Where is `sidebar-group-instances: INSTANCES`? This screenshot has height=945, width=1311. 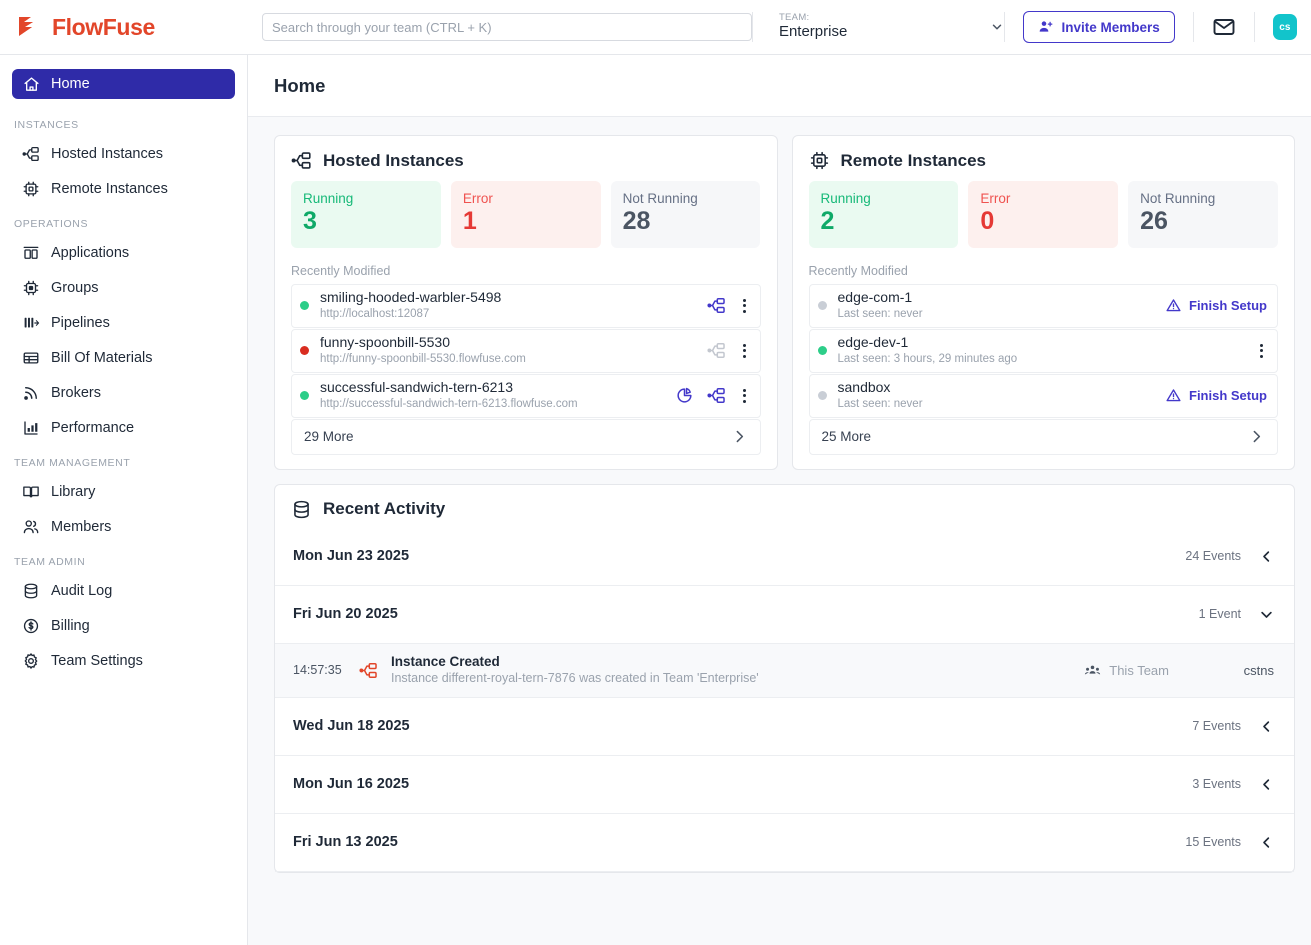 sidebar-group-instances: INSTANCES is located at coordinates (46, 125).